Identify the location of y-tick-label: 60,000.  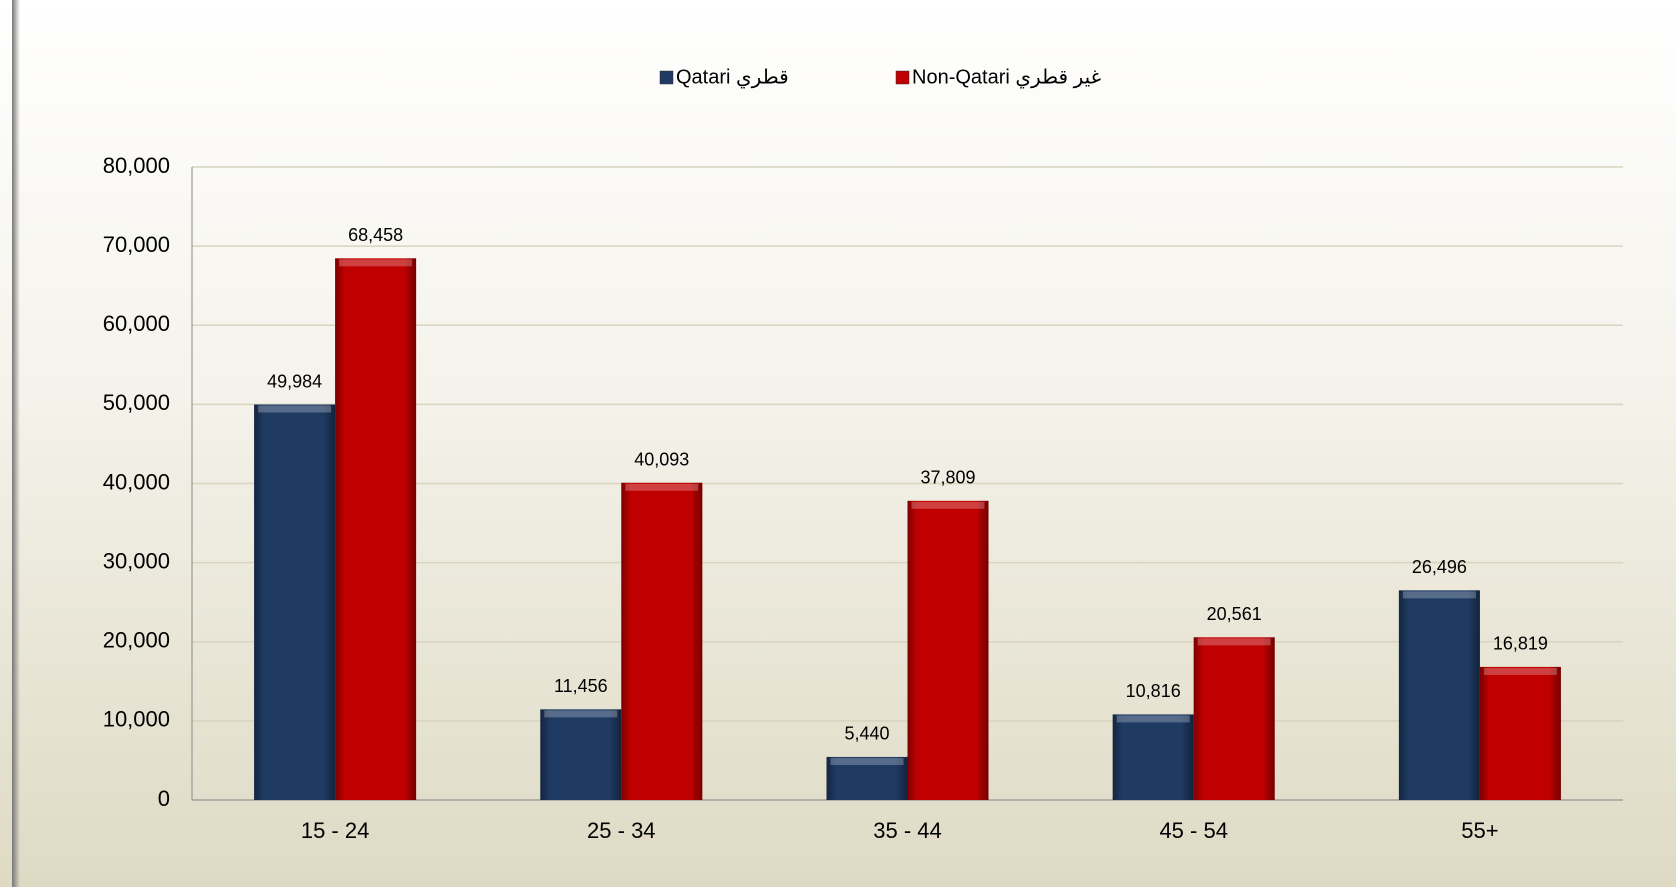
(136, 323).